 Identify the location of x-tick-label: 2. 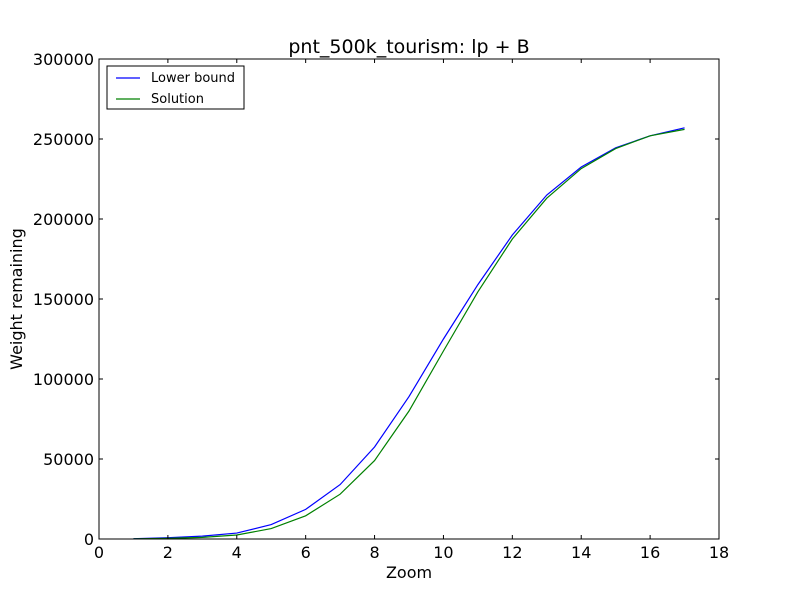
(168, 552).